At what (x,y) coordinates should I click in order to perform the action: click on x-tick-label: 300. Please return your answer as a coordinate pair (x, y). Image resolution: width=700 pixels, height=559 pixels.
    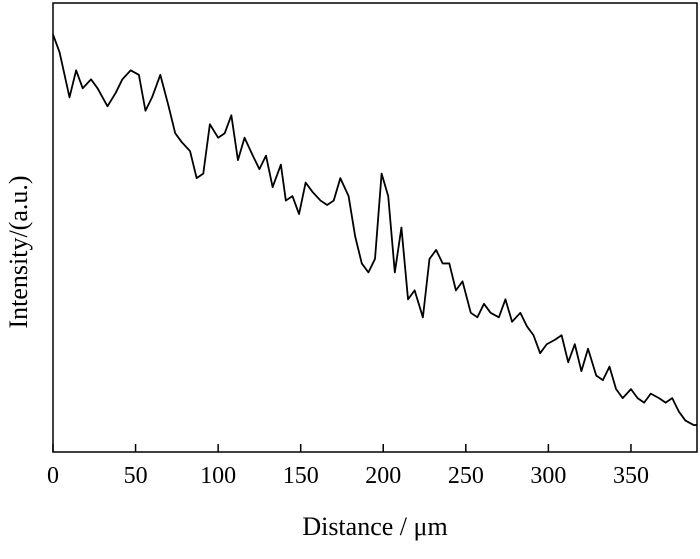
    Looking at the image, I should click on (548, 476).